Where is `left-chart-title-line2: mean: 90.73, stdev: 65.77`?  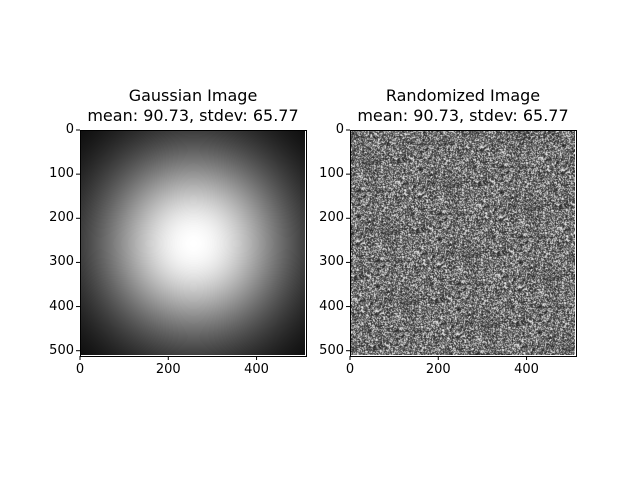 left-chart-title-line2: mean: 90.73, stdev: 65.77 is located at coordinates (193, 115).